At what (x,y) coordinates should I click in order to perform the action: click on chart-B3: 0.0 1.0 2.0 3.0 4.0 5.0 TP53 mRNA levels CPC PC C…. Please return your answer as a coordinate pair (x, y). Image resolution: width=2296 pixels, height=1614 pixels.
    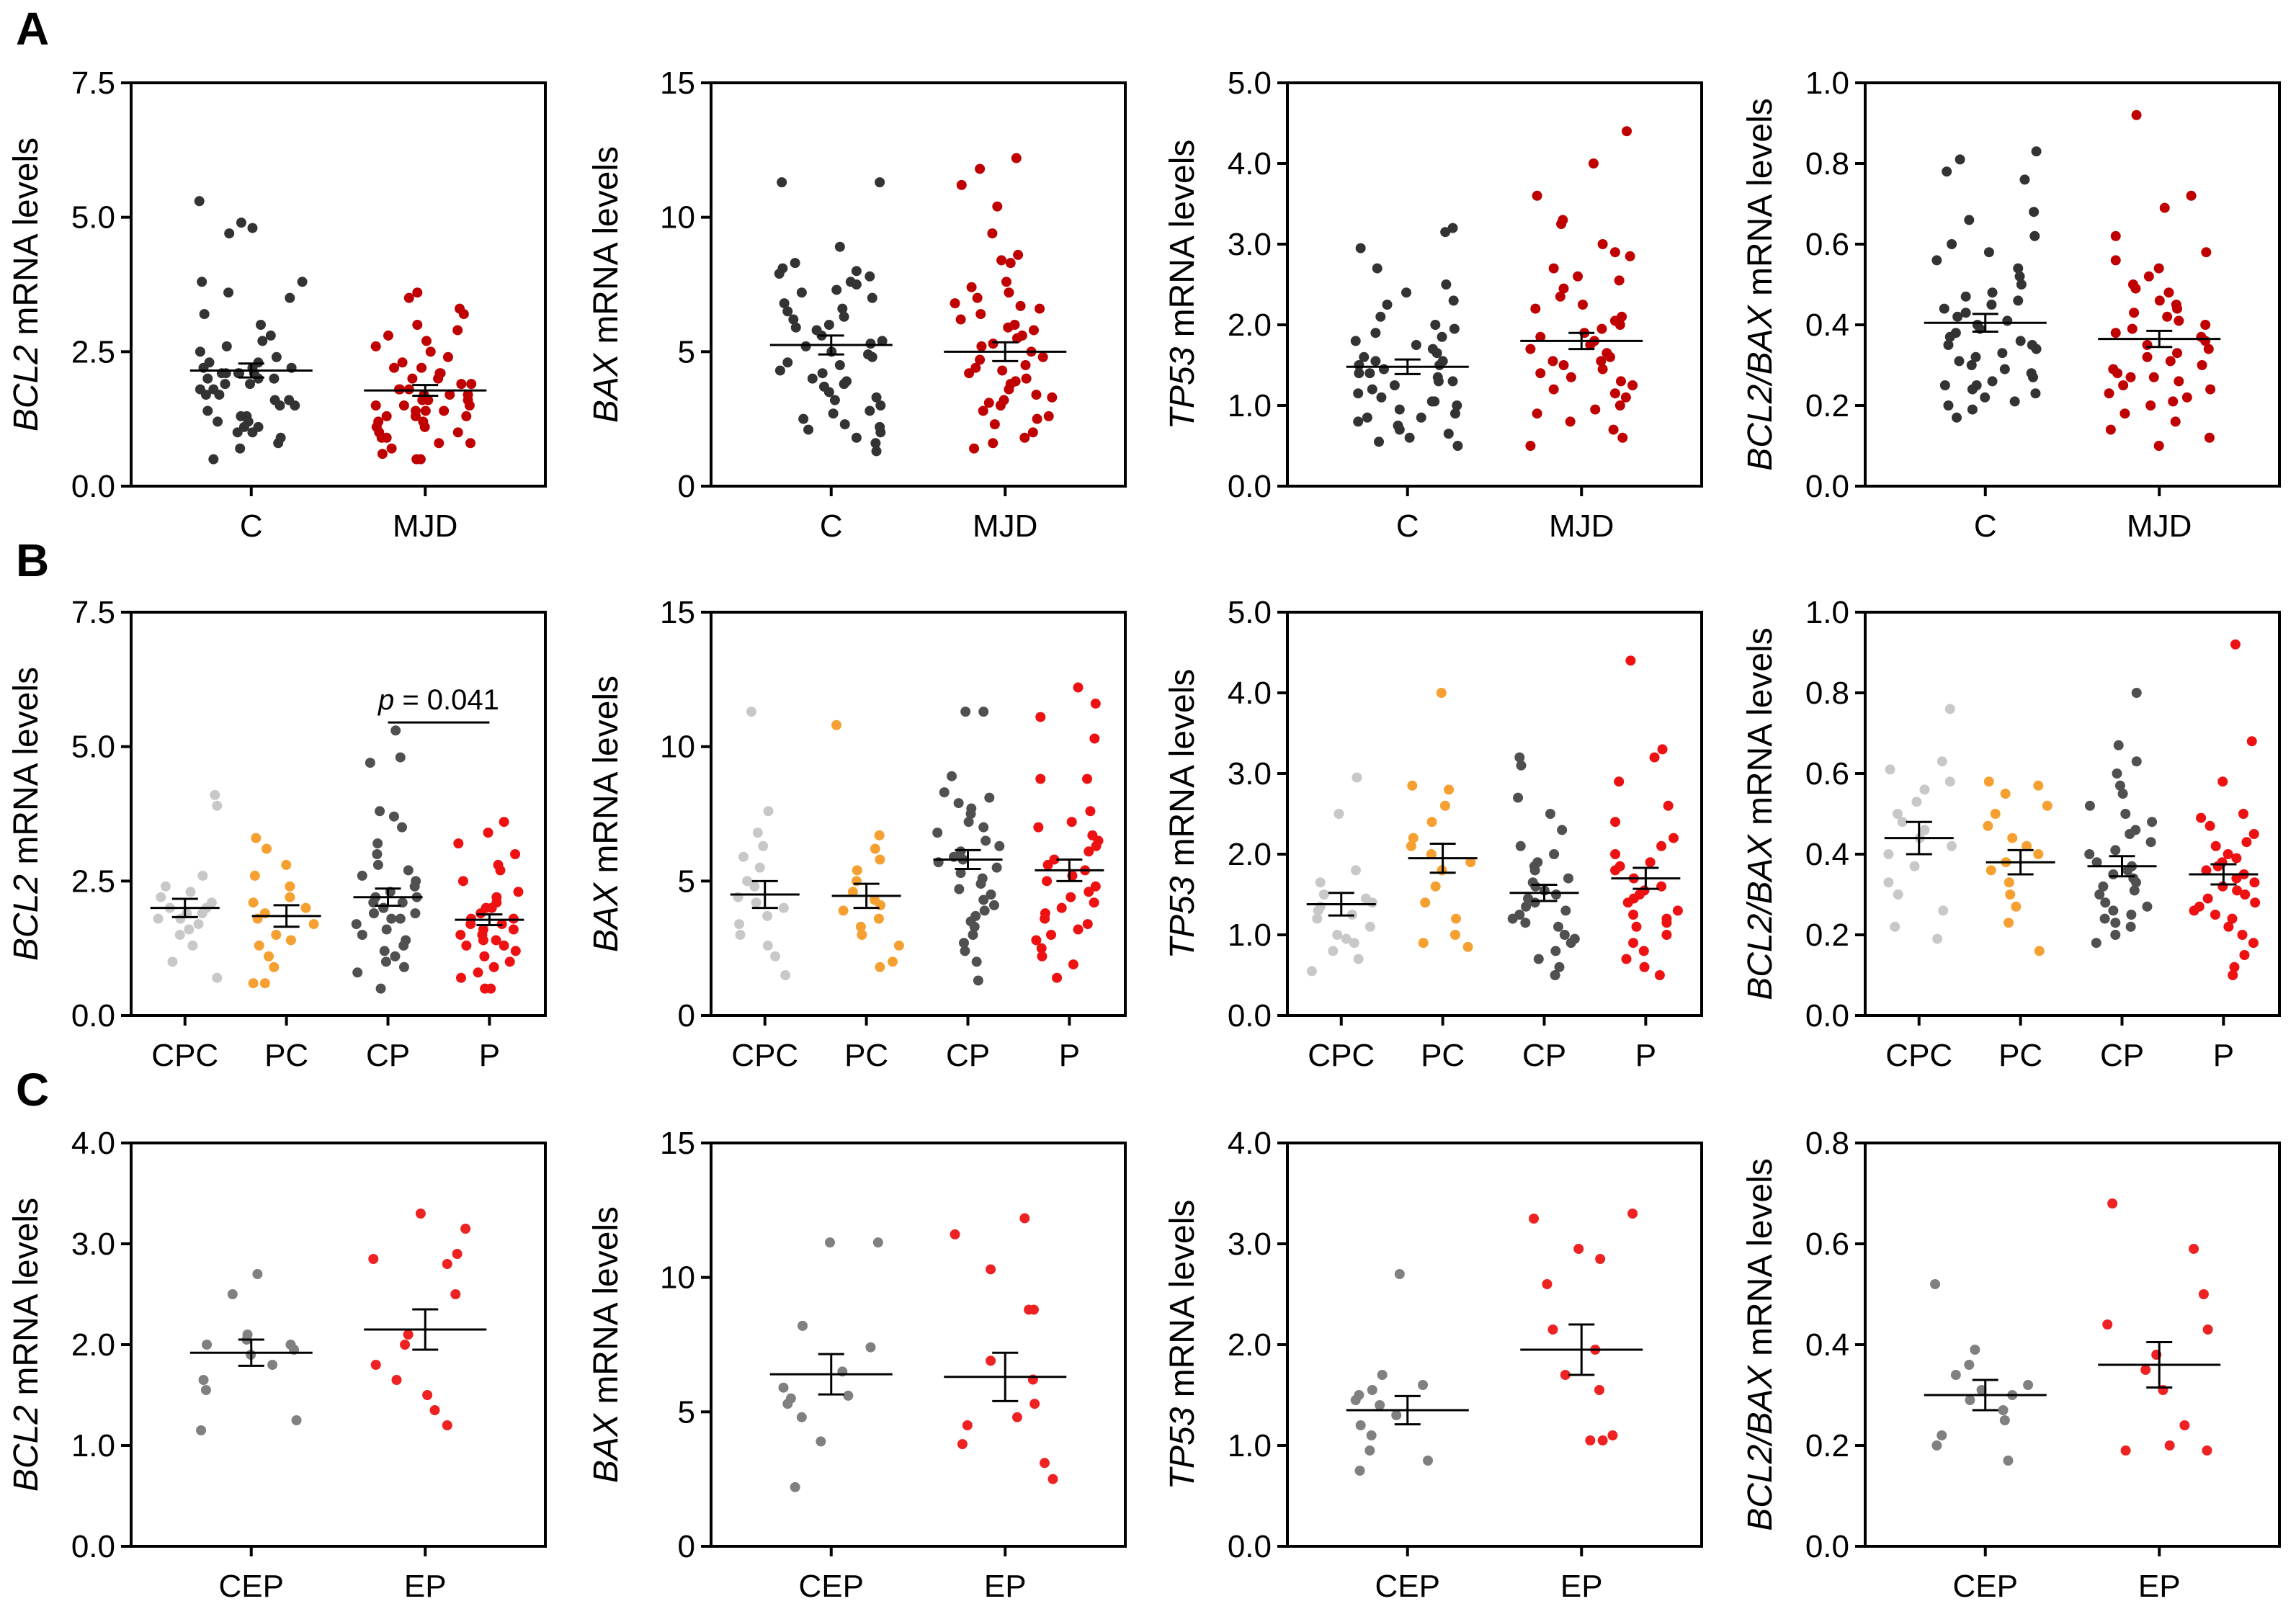
    Looking at the image, I should click on (1433, 834).